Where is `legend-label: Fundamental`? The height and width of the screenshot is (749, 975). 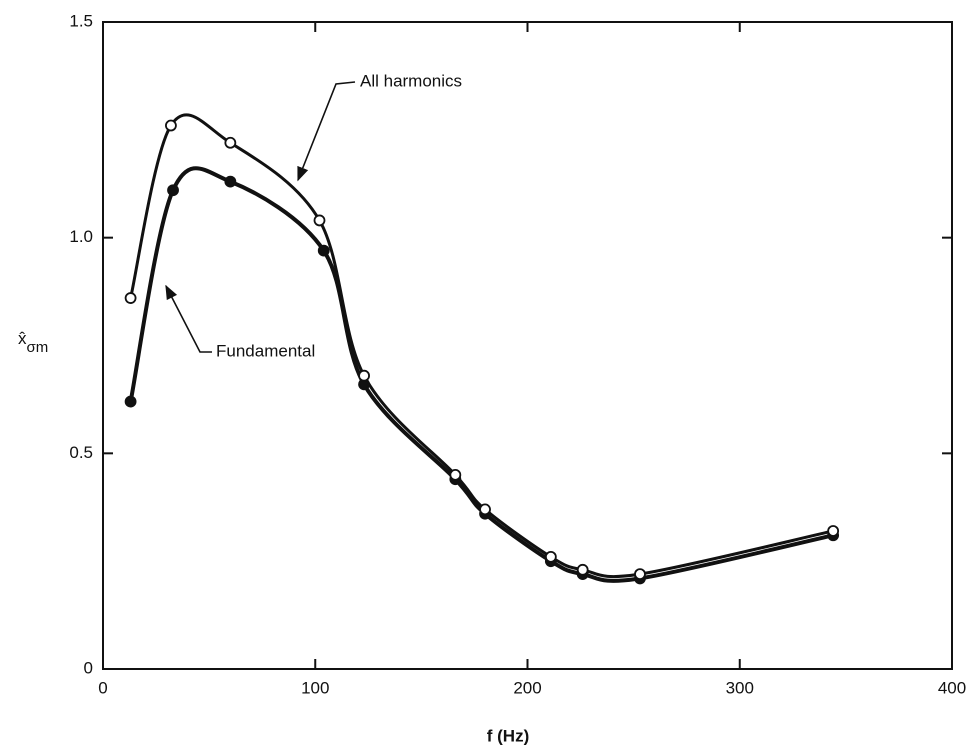
legend-label: Fundamental is located at coordinates (265, 350).